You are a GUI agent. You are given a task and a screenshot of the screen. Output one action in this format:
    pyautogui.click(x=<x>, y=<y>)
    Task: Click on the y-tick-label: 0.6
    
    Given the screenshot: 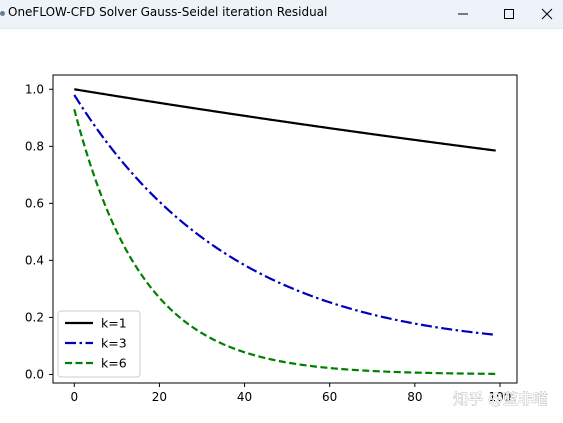 What is the action you would take?
    pyautogui.click(x=34, y=203)
    